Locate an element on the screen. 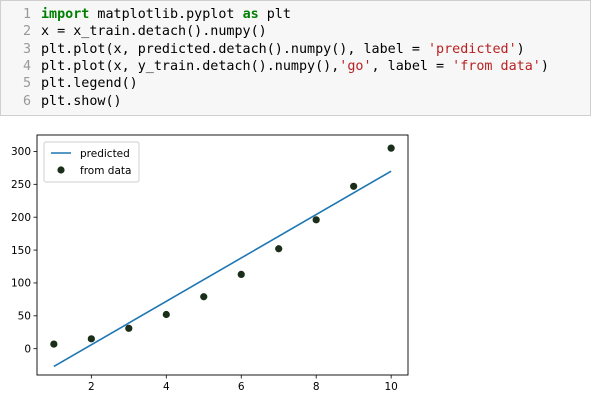 The width and height of the screenshot is (593, 407). x-axis-ticks: 2 4 6 8 10 is located at coordinates (243, 384).